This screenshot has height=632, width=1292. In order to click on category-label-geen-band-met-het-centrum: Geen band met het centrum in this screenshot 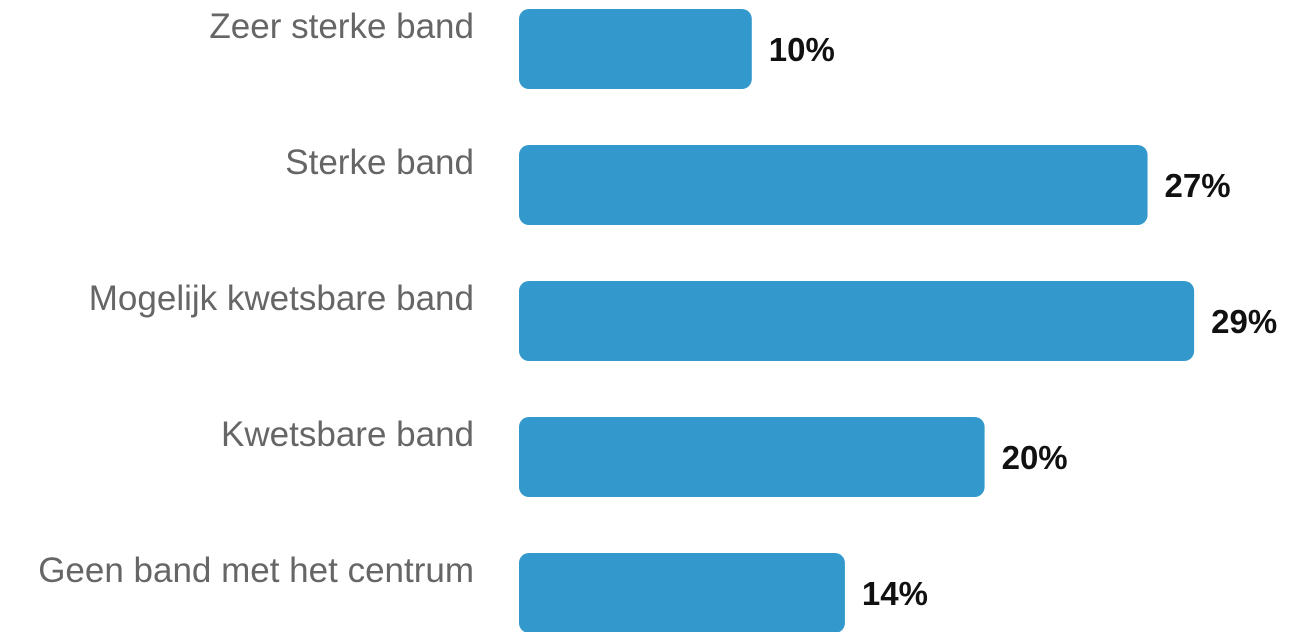, I will do `click(256, 570)`.